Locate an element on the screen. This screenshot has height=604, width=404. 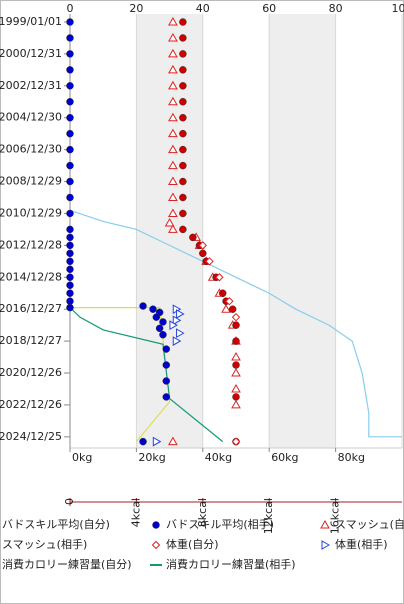
legend-label: スマッシュ(相手) is located at coordinates (44, 544).